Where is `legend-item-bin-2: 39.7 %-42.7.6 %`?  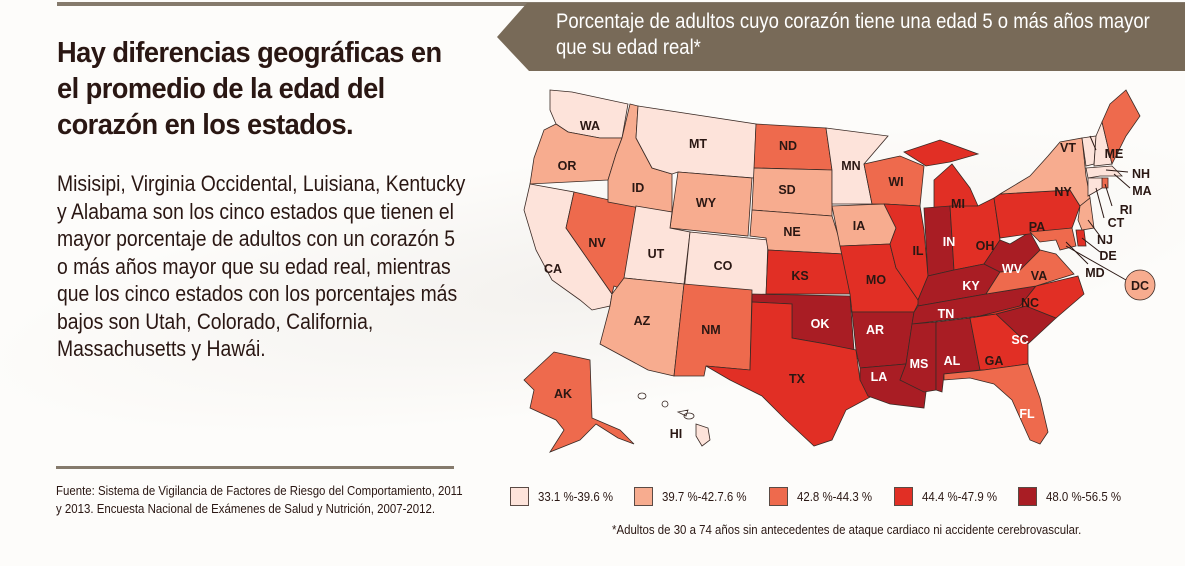
legend-item-bin-2: 39.7 %-42.7.6 % is located at coordinates (696, 496).